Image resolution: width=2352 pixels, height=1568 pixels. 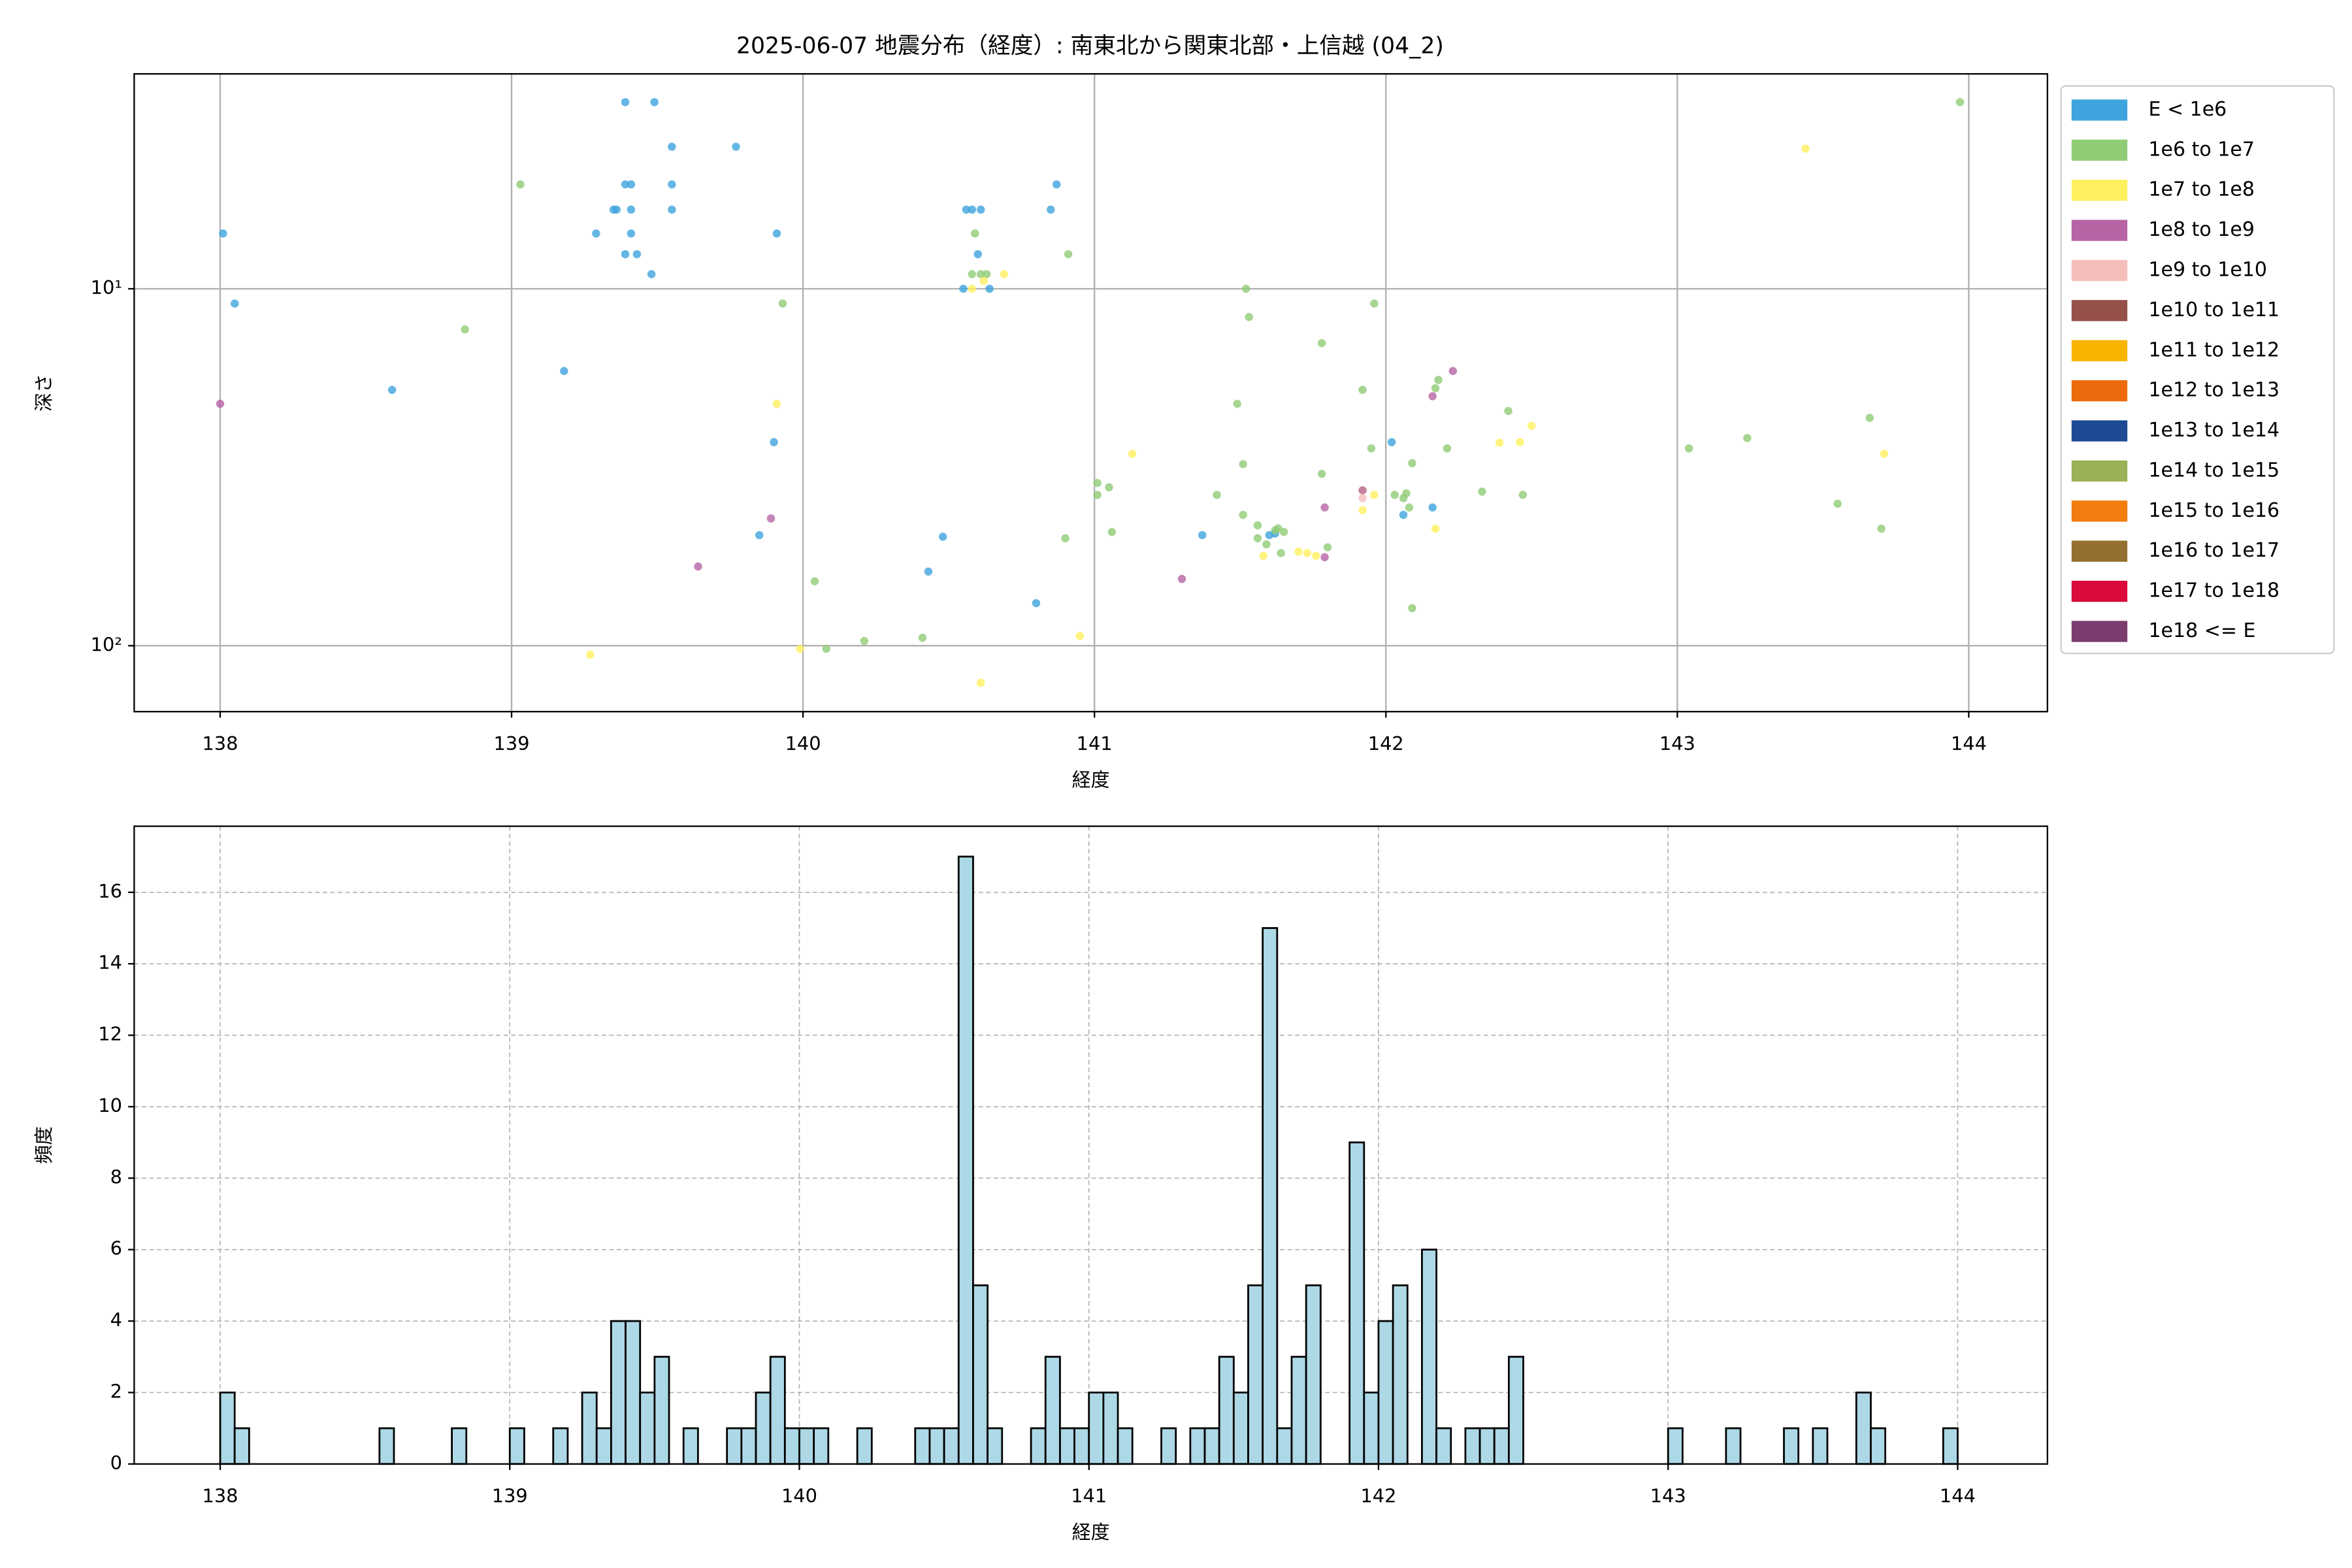 I want to click on y-axis-label: 深さ, so click(x=44, y=393).